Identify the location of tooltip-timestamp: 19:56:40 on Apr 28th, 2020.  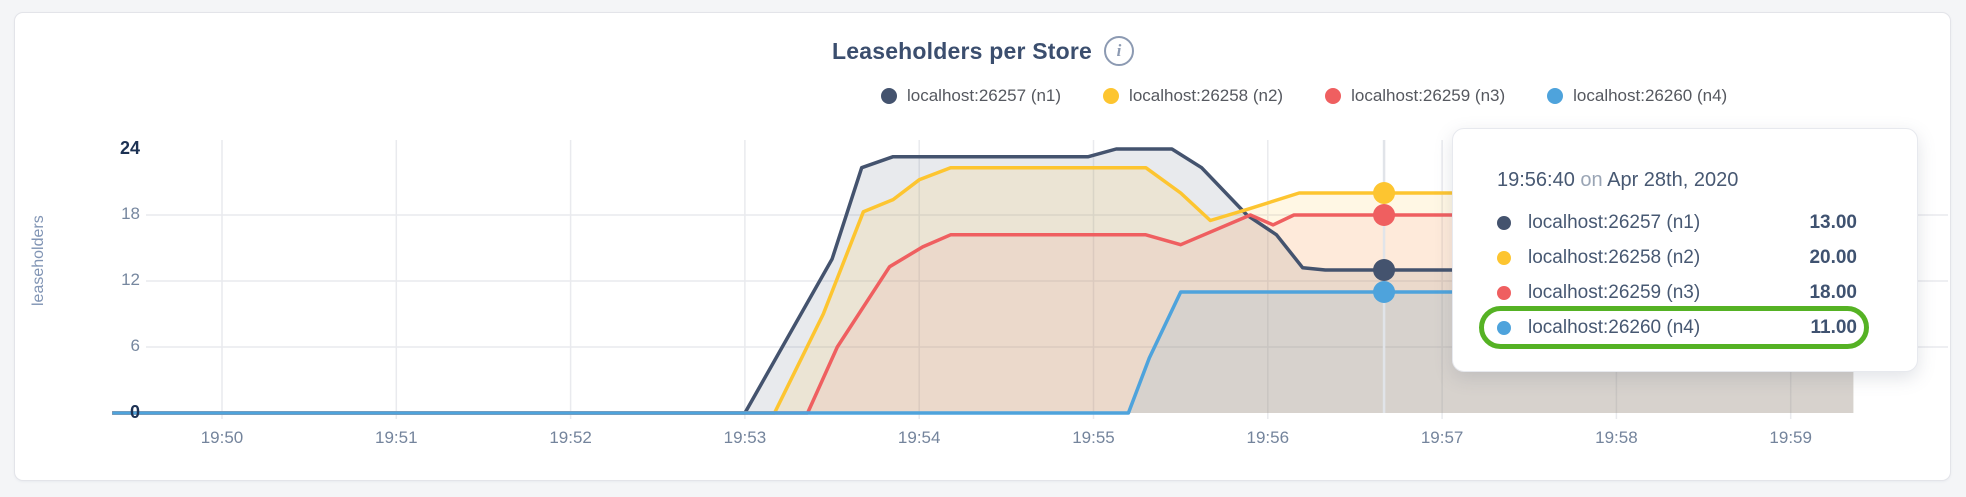
(1677, 180).